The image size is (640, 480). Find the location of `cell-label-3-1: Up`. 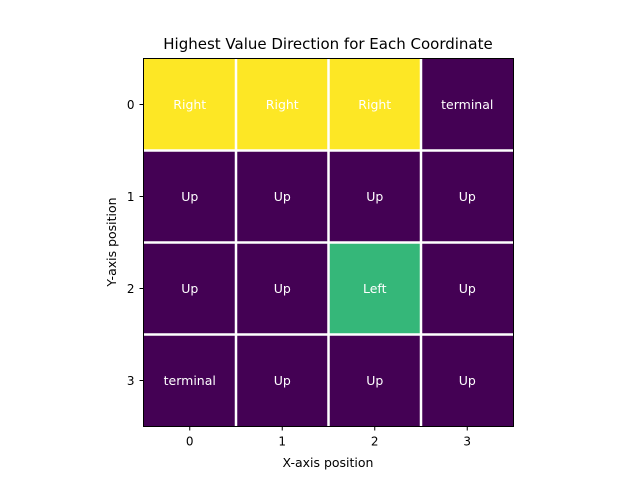

cell-label-3-1: Up is located at coordinates (282, 380).